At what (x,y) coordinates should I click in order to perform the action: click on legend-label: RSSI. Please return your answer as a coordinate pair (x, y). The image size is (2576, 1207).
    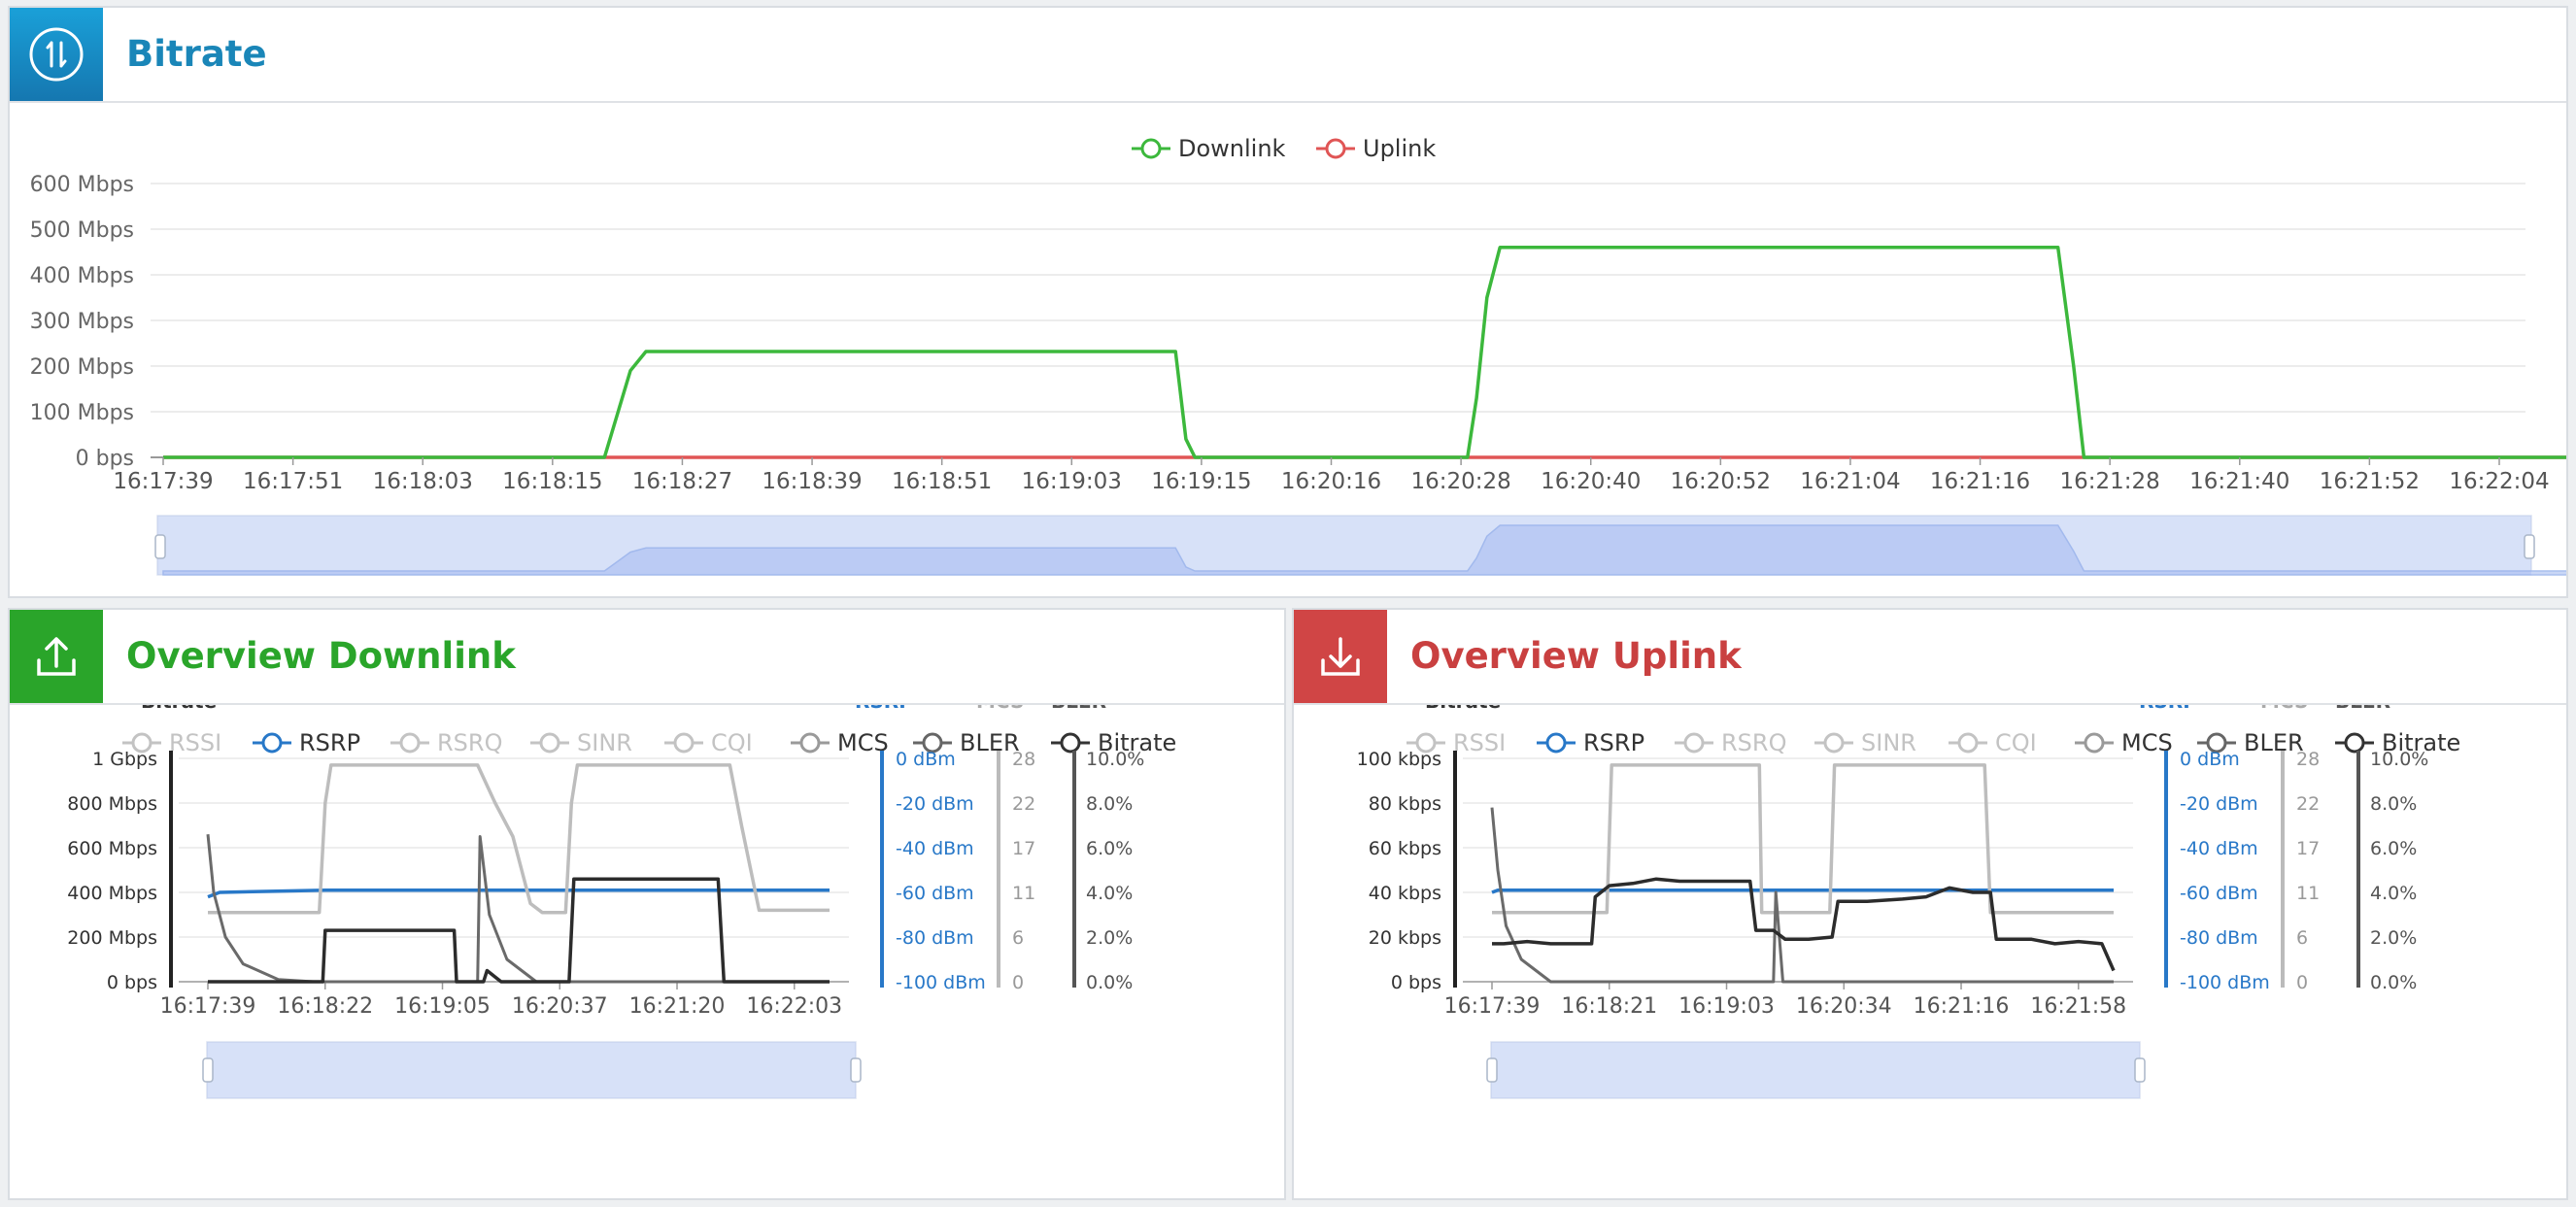
    Looking at the image, I should click on (1479, 742).